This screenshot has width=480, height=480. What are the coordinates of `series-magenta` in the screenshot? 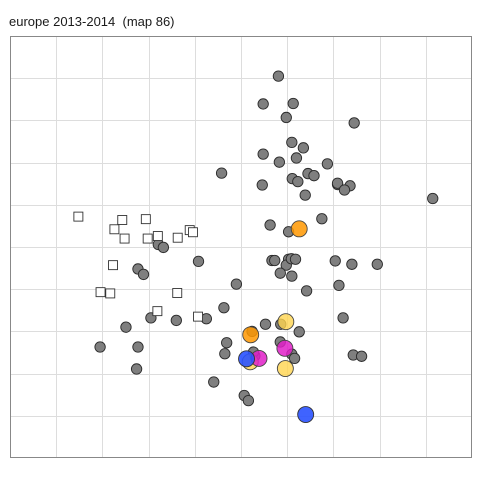 It's located at (272, 353).